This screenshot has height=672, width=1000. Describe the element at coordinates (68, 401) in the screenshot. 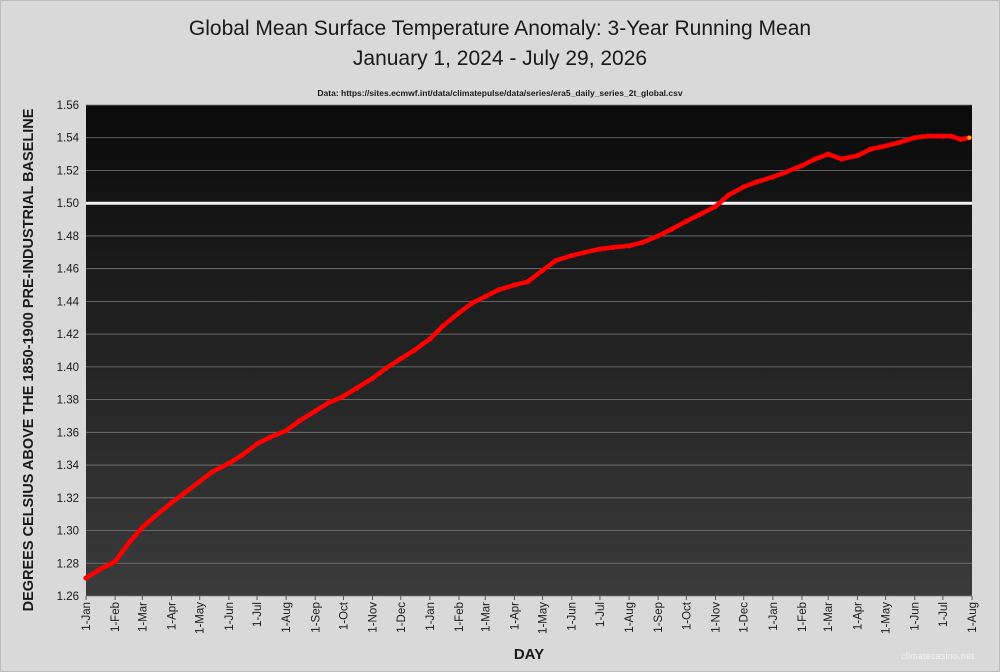

I see `y-tick-label: 1.38` at that location.